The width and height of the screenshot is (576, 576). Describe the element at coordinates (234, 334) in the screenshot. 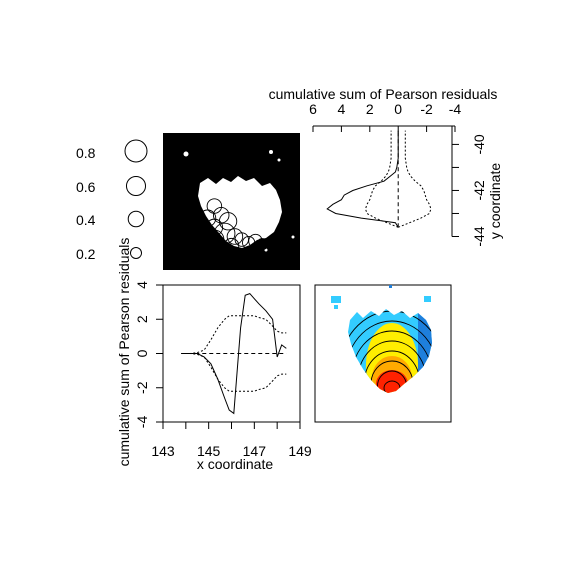

I see `x-panel-upper-envelope-line` at that location.